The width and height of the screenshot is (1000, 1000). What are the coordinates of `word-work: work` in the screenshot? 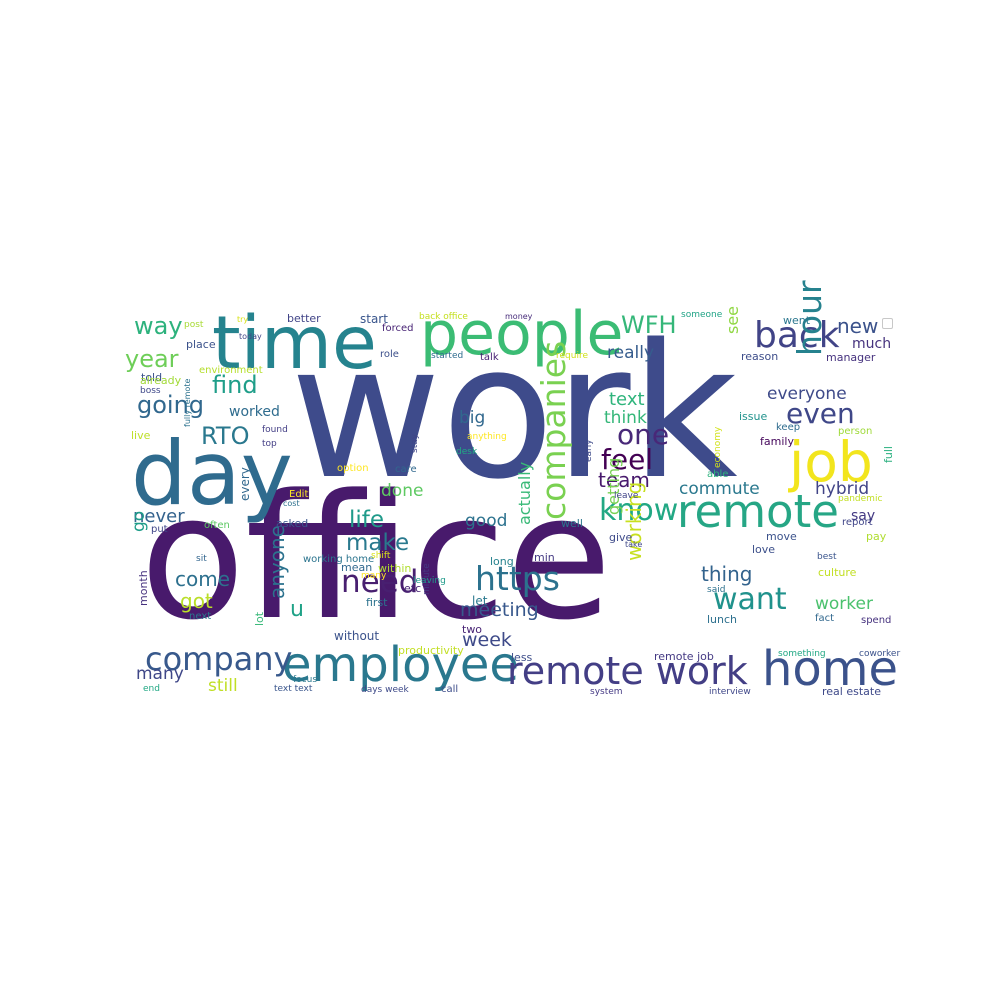 It's located at (514, 412).